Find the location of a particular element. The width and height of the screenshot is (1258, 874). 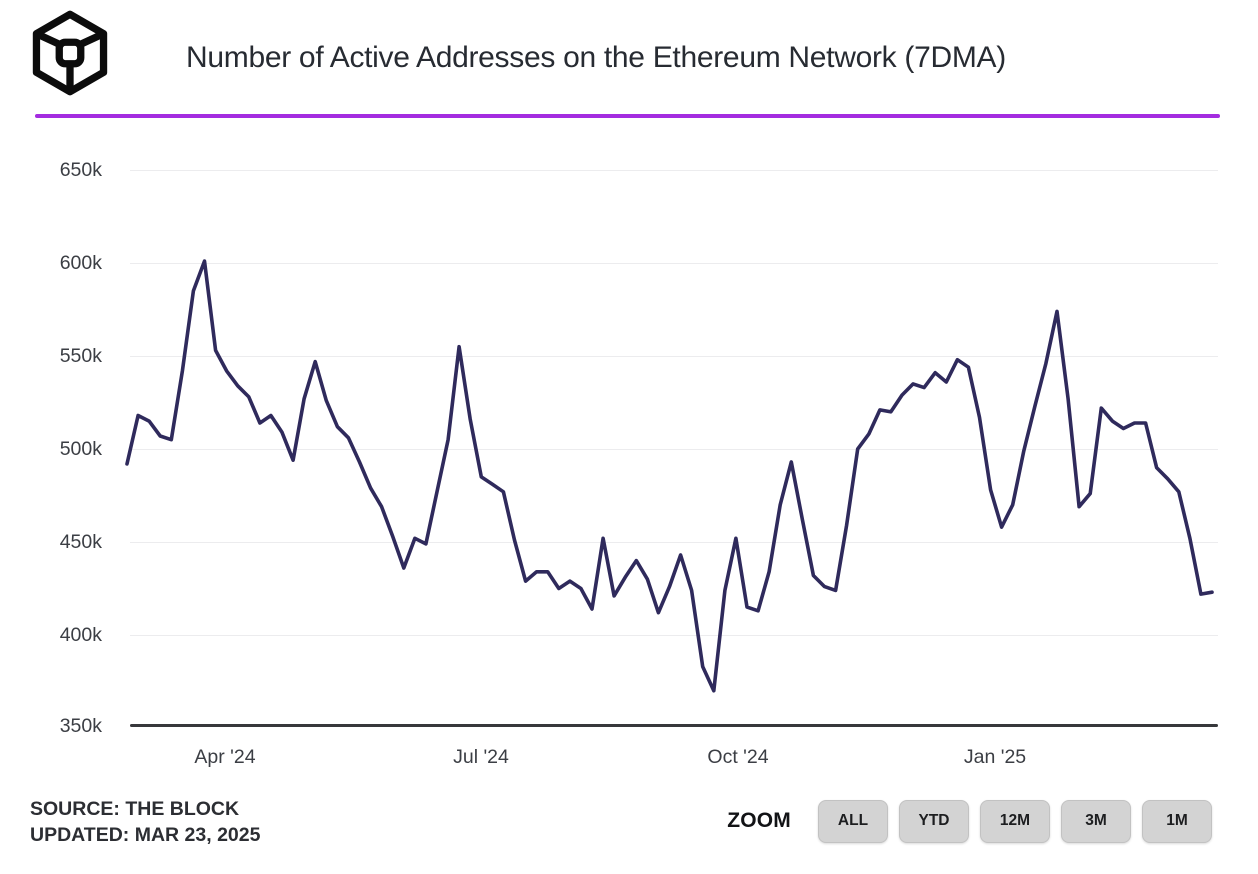

y-tick-550k: 550k is located at coordinates (80, 356).